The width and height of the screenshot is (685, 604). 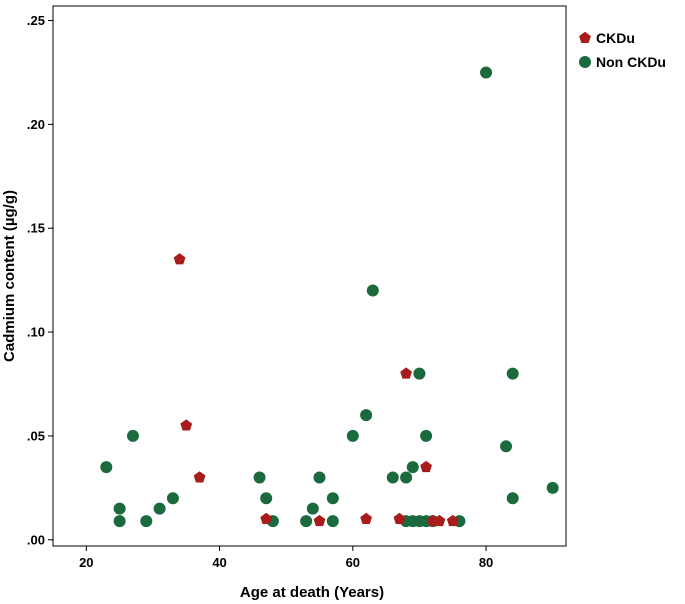 What do you see at coordinates (9, 276) in the screenshot?
I see `y-axis-title: Cadmium content (µg/g)` at bounding box center [9, 276].